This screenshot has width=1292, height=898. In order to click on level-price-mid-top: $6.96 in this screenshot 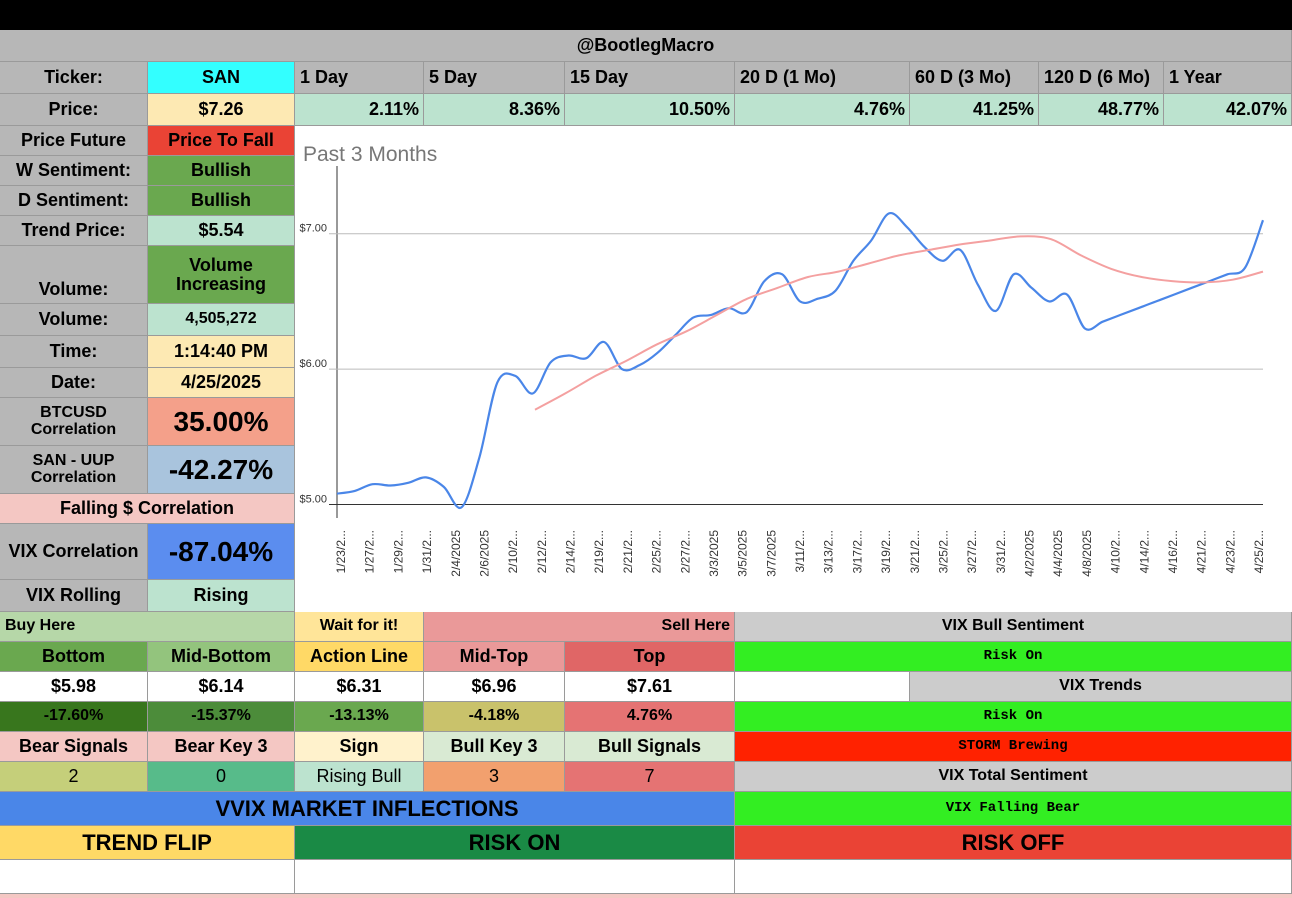, I will do `click(494, 687)`.